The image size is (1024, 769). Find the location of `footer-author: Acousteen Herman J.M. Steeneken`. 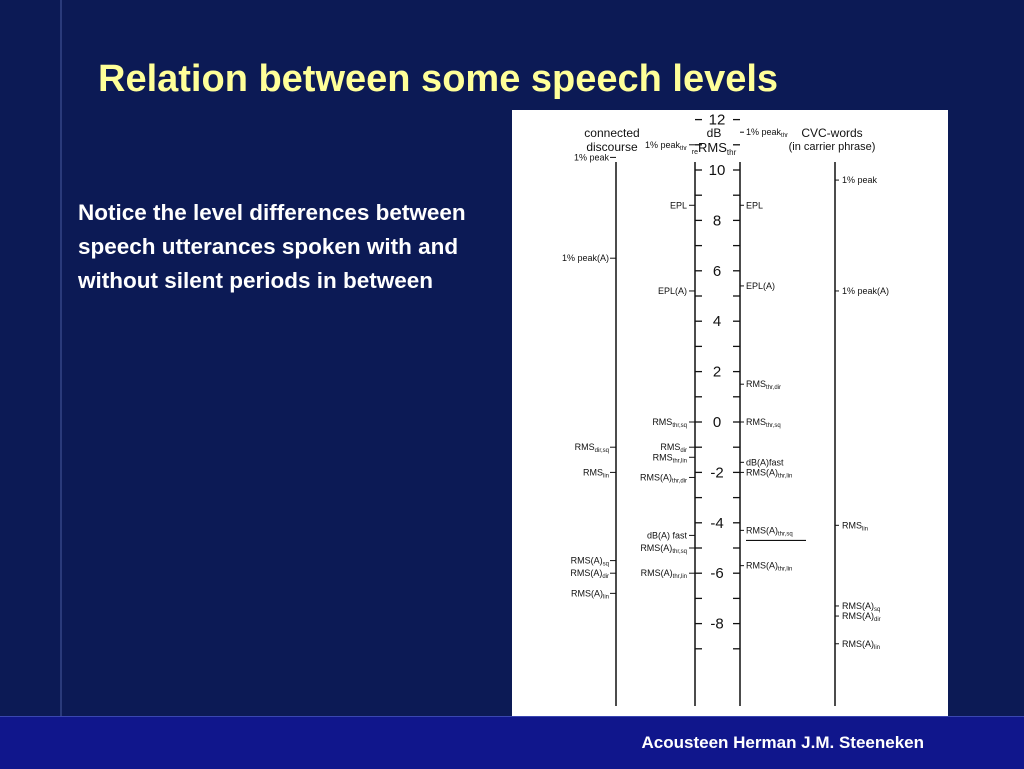

footer-author: Acousteen Herman J.M. Steeneken is located at coordinates (782, 742).